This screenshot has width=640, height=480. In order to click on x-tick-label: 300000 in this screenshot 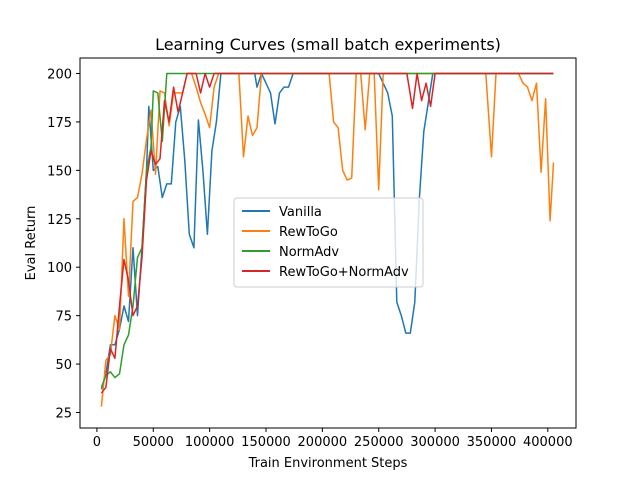, I will do `click(435, 442)`.